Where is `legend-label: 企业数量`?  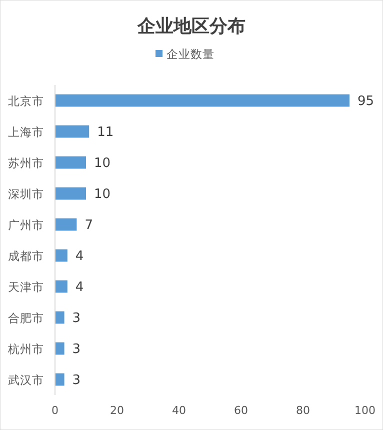
legend-label: 企业数量 is located at coordinates (190, 54).